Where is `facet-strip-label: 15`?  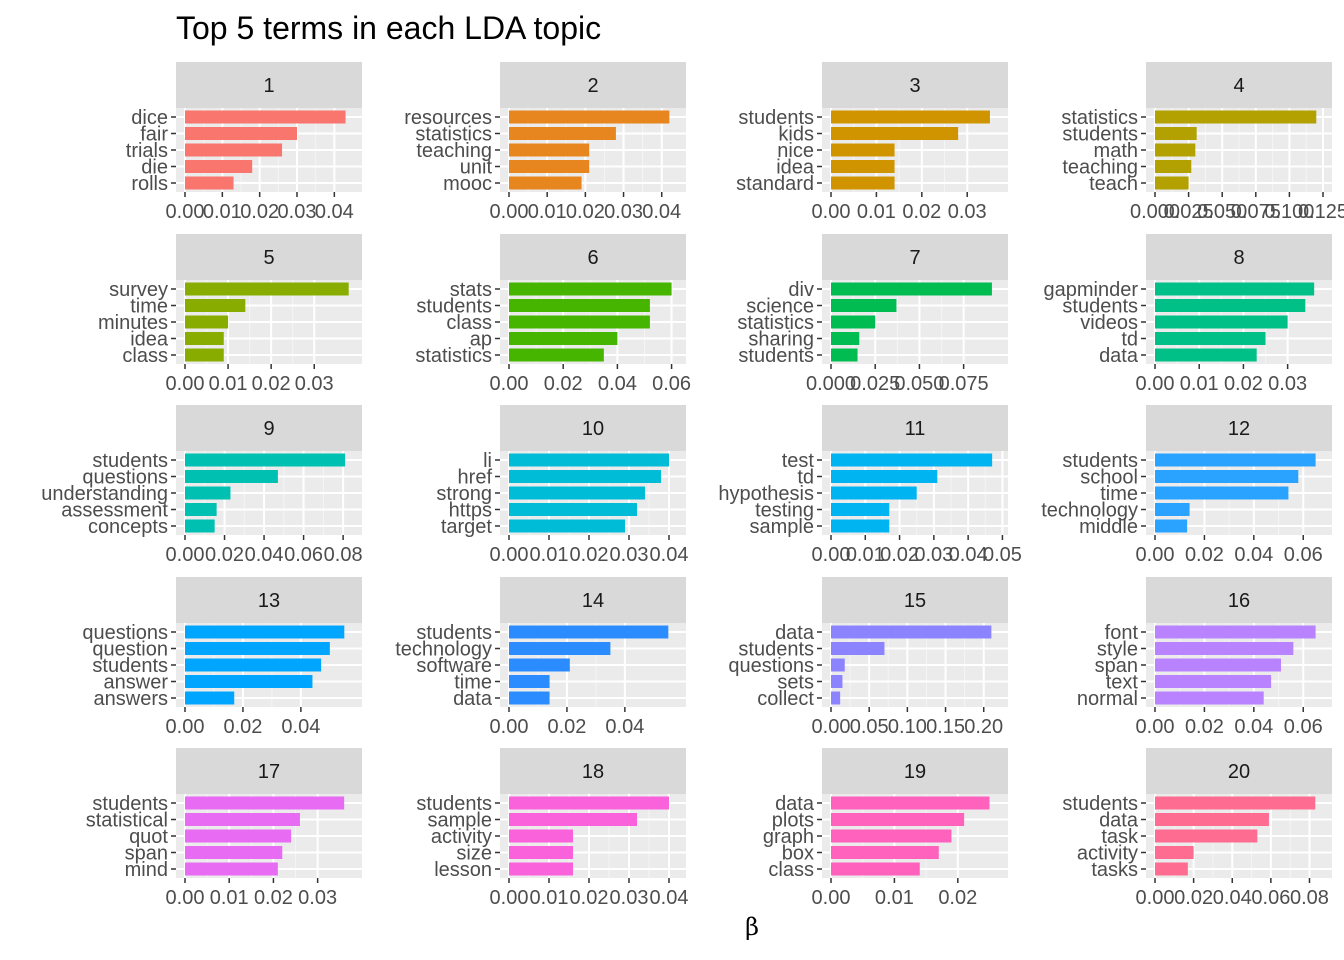 facet-strip-label: 15 is located at coordinates (915, 601).